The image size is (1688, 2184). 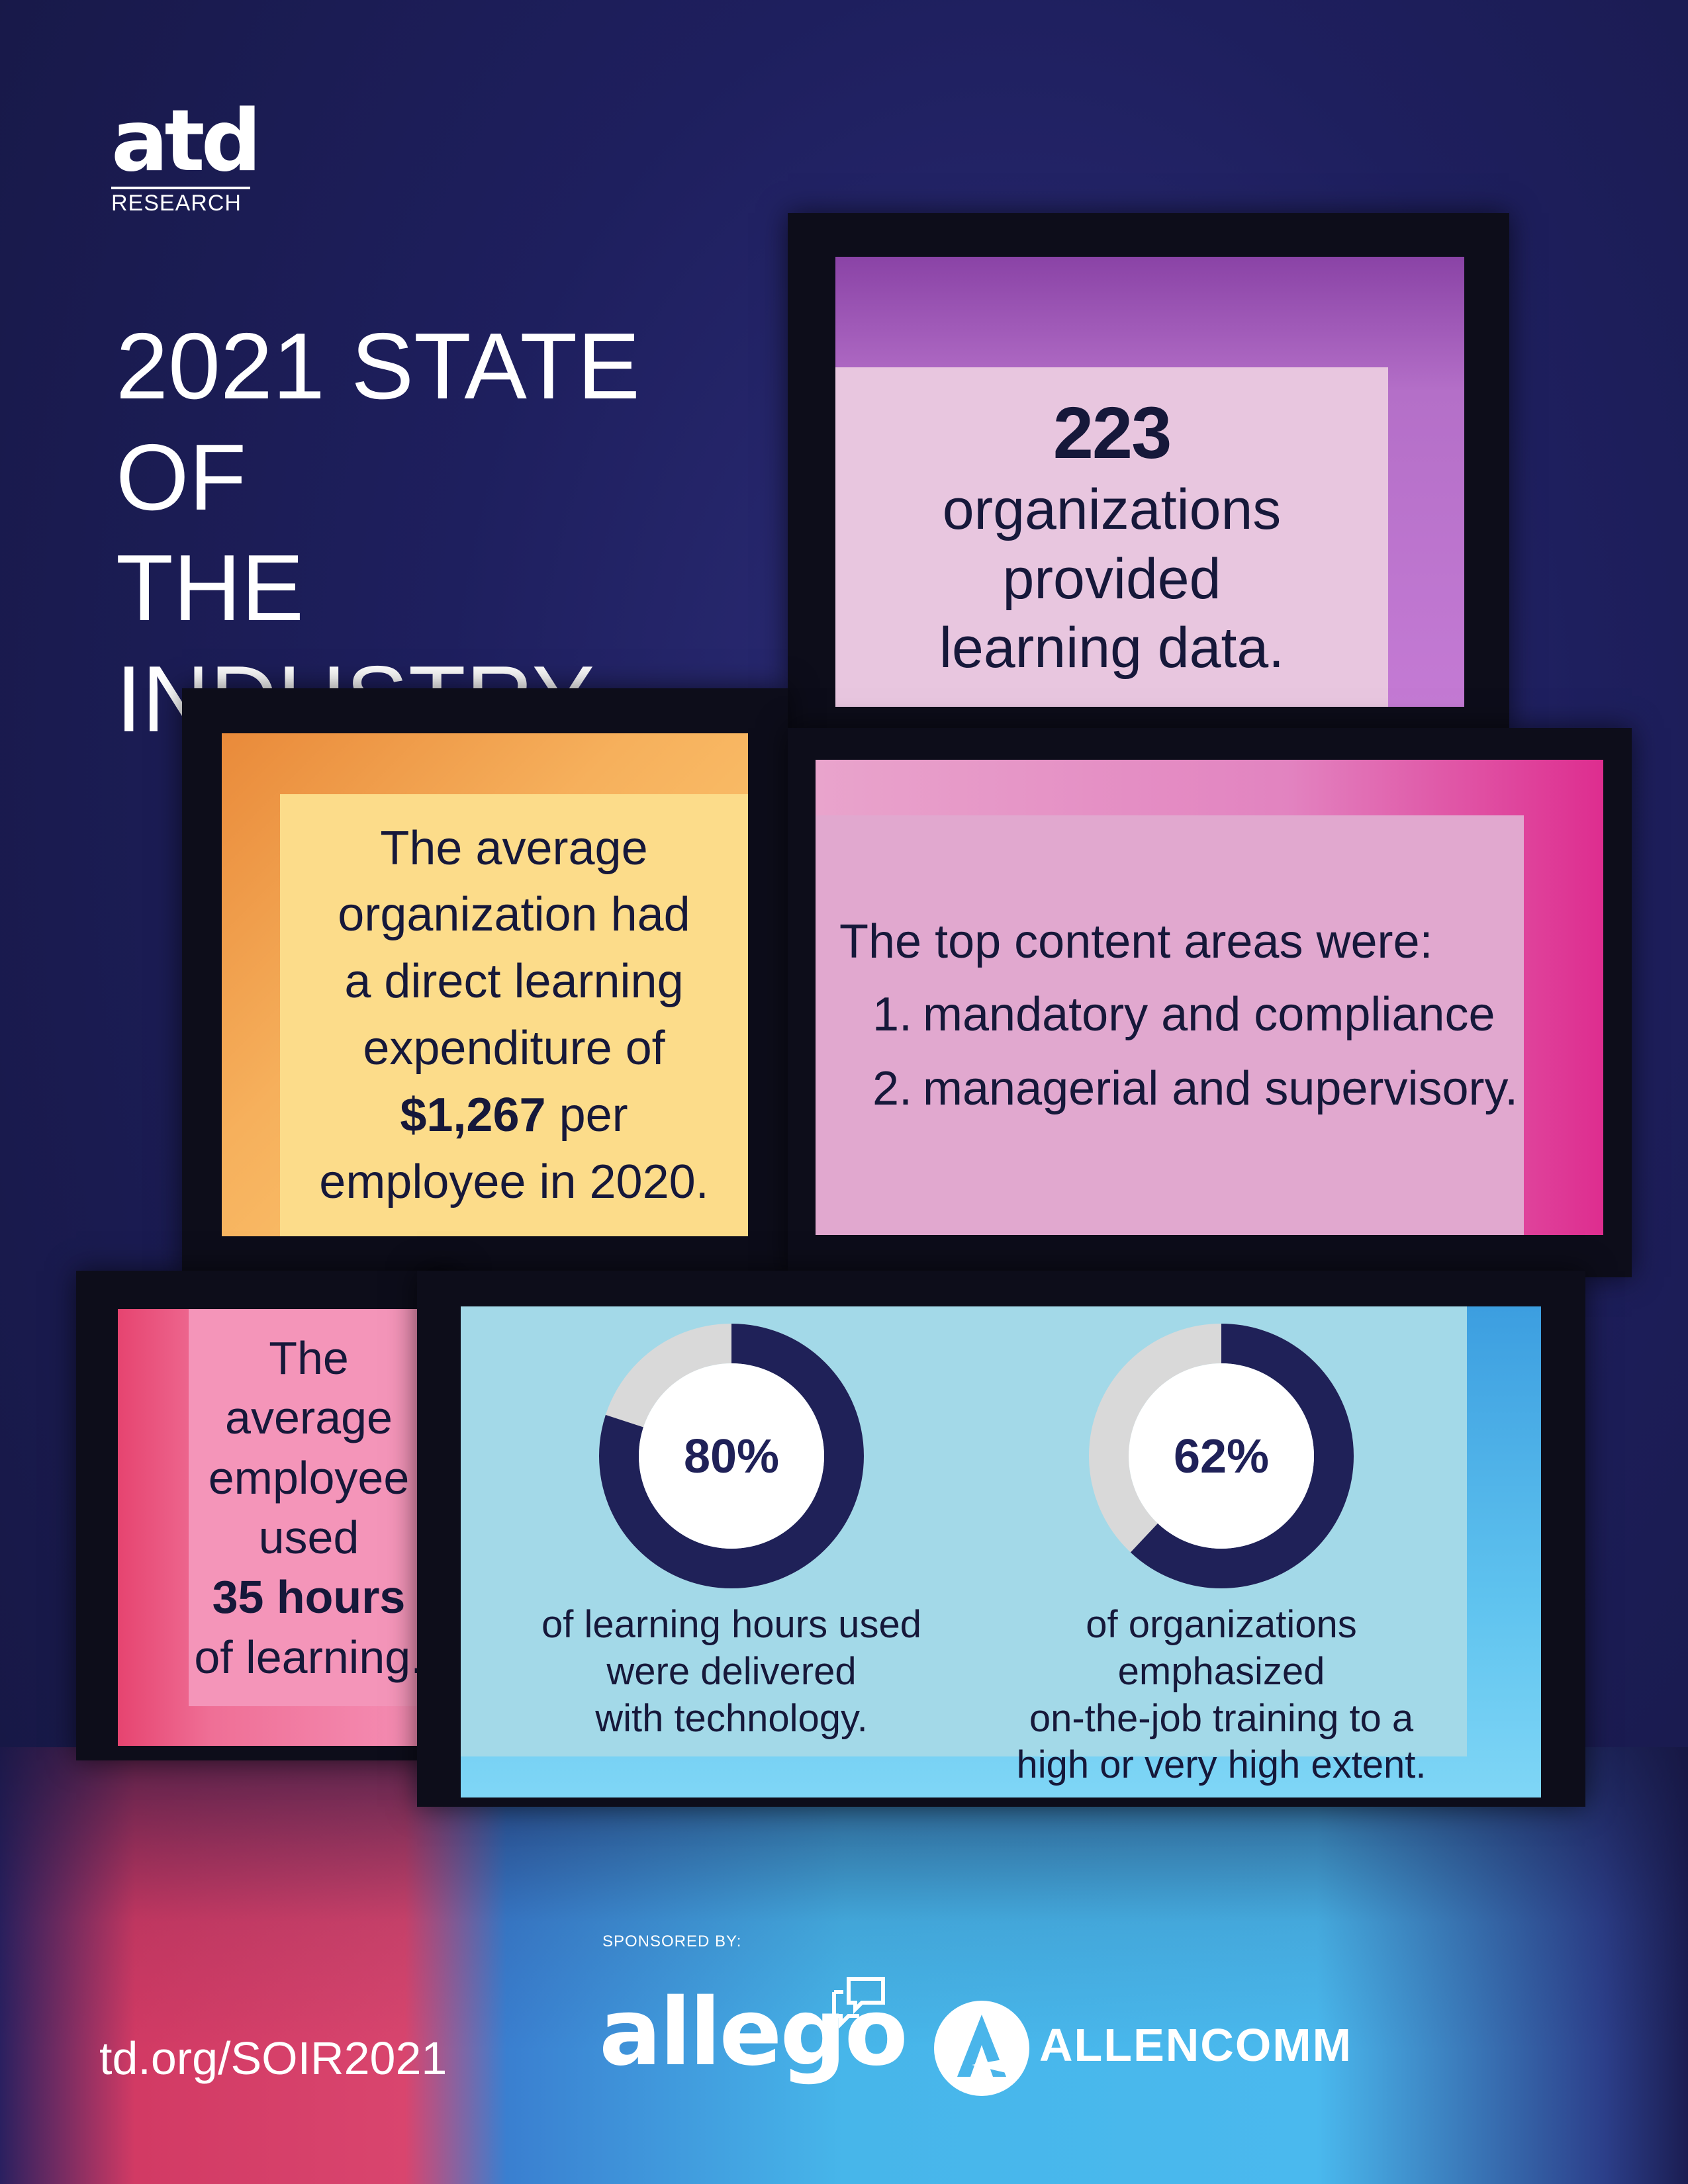 I want to click on organizations-line-1: organizations, so click(x=1112, y=509).